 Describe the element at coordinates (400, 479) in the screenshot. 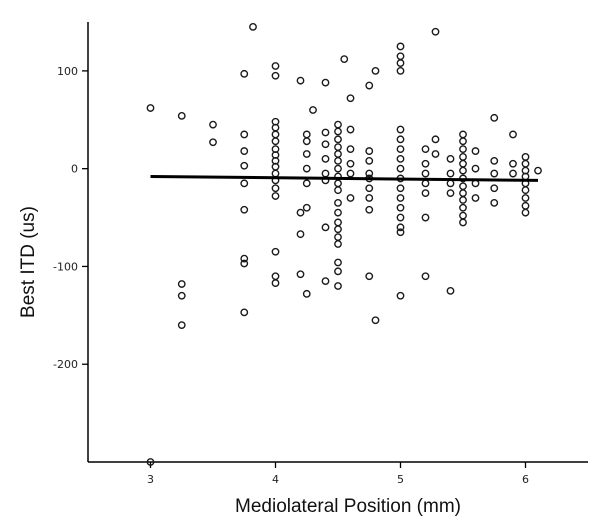

I see `x-tick-label: 5` at that location.